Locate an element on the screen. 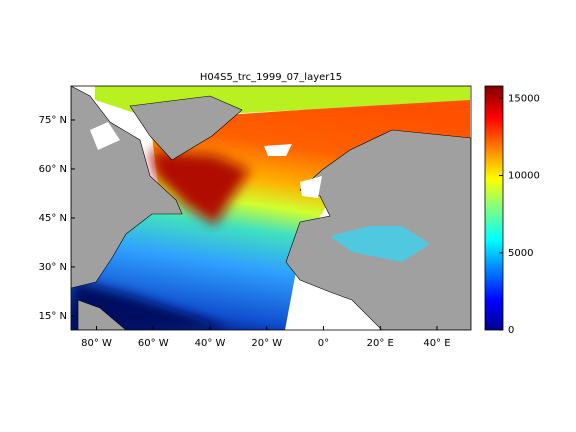  colorbar is located at coordinates (494, 208).